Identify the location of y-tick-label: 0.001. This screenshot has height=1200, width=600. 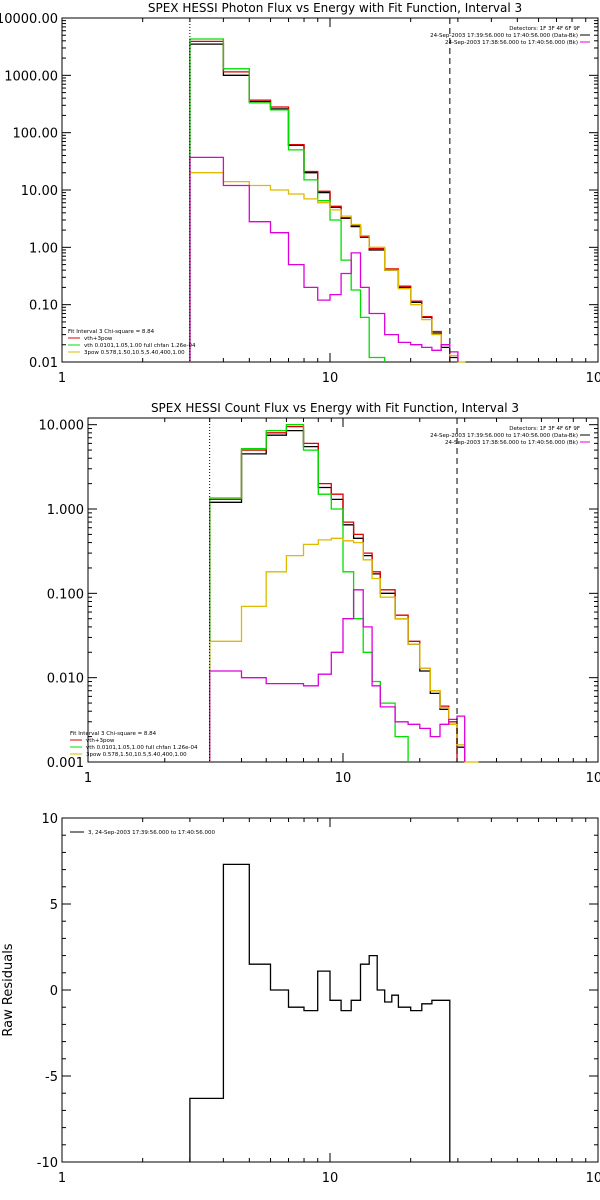
(65, 763).